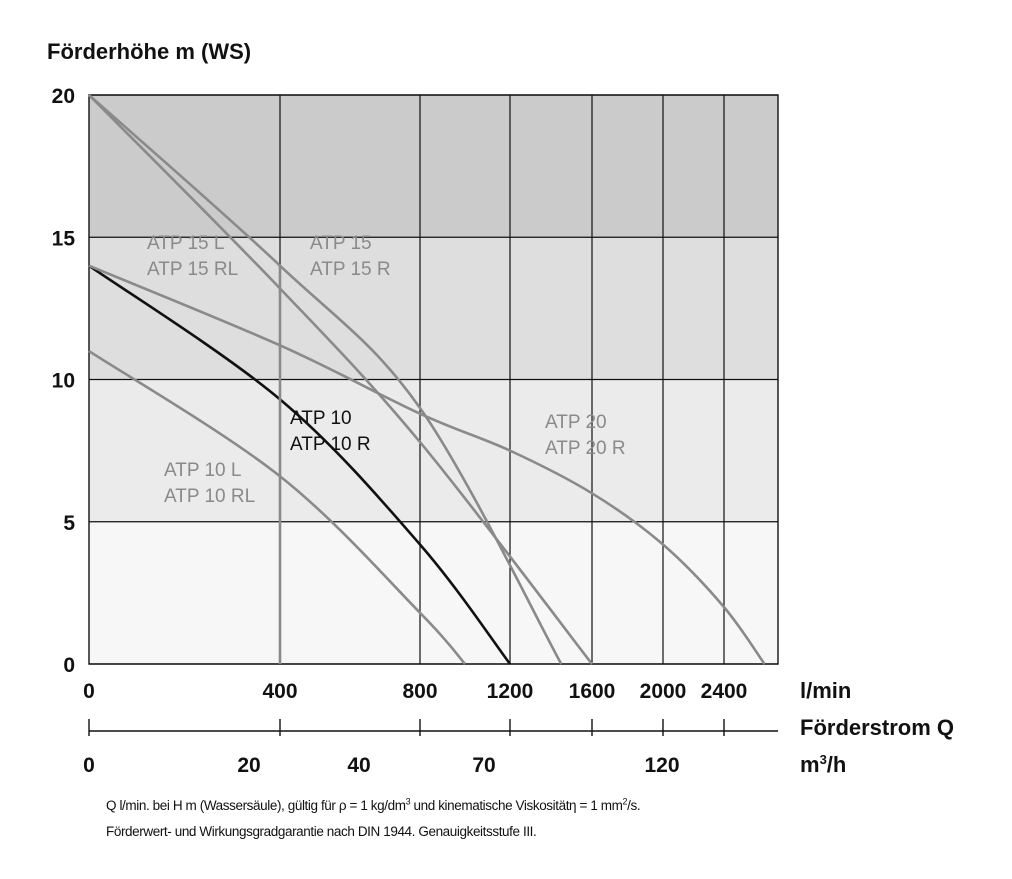  I want to click on y-tick-0: 0, so click(69, 665).